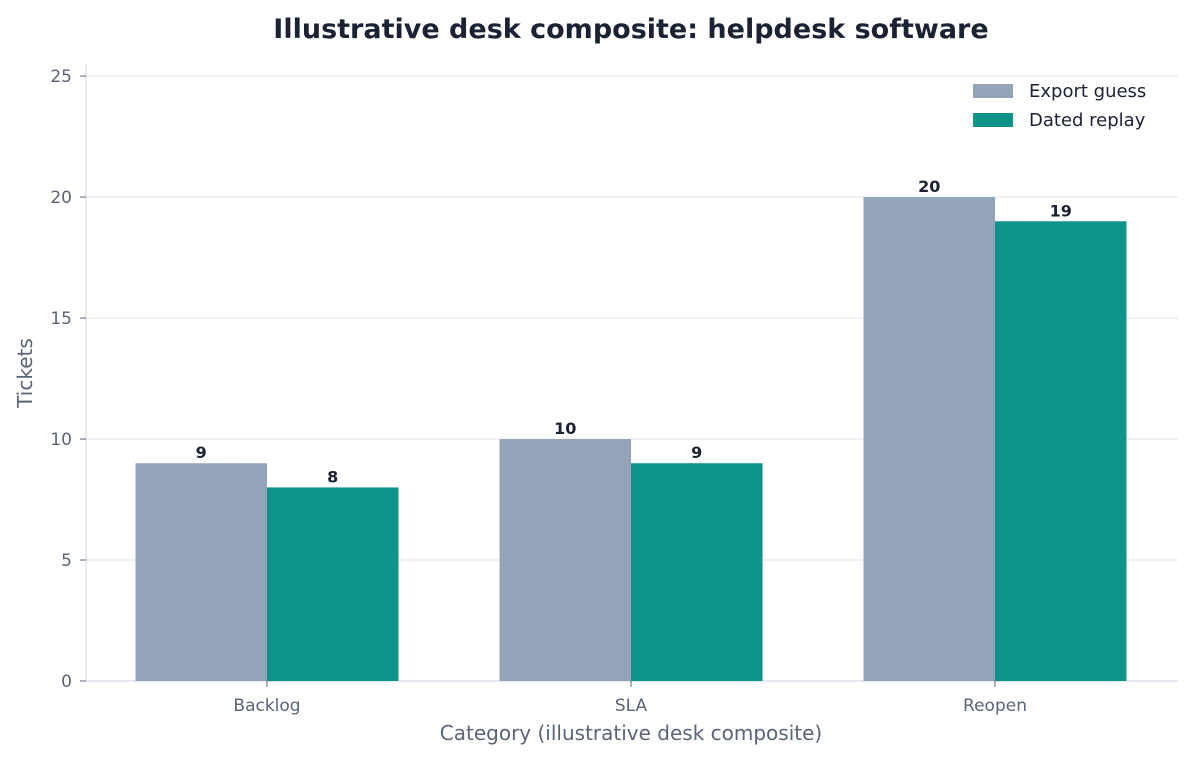 The width and height of the screenshot is (1193, 760). What do you see at coordinates (61, 77) in the screenshot?
I see `y-tick-label: 25` at bounding box center [61, 77].